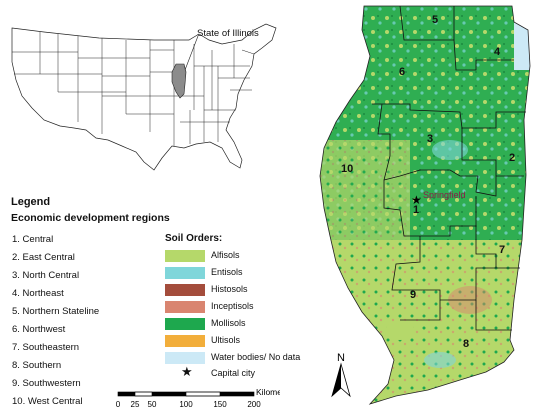 The width and height of the screenshot is (550, 415). I want to click on soil-label: Mollisols, so click(228, 323).